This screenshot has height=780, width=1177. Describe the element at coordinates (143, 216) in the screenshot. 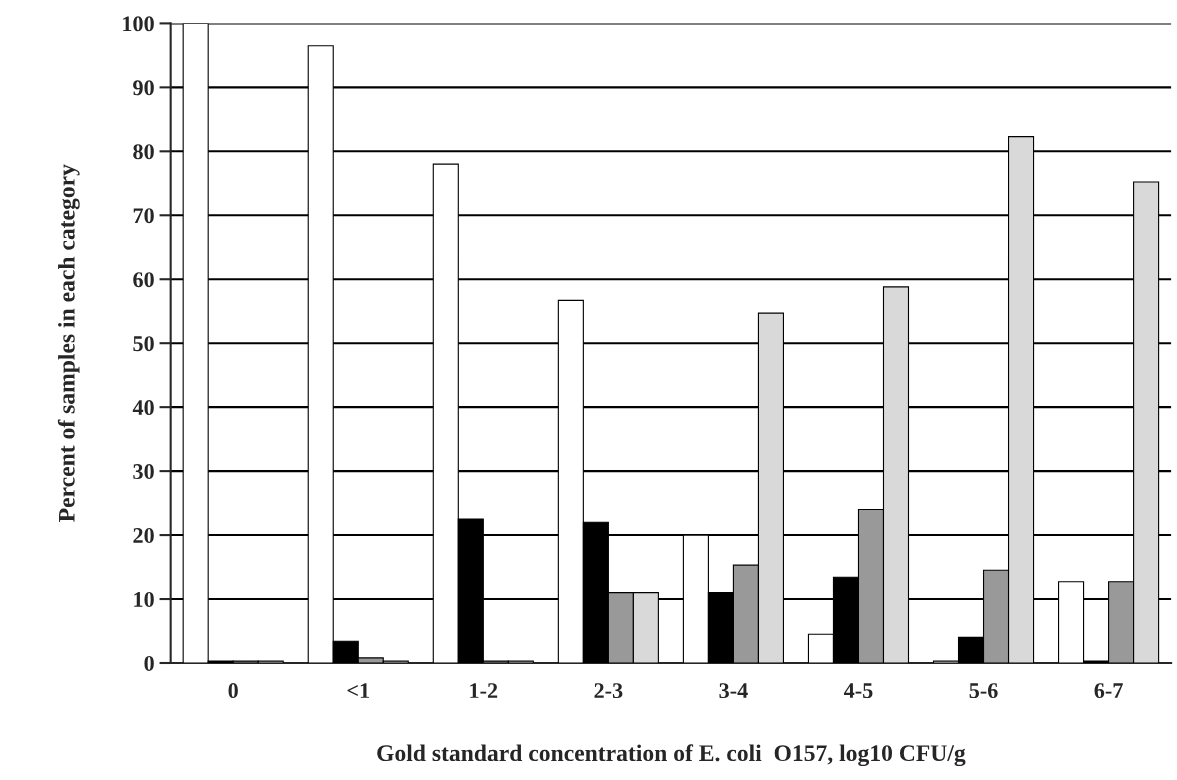

I see `y-tick-label: 70` at that location.